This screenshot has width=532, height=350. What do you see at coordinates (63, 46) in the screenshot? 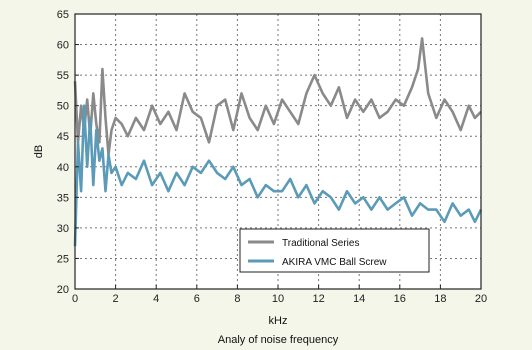
I see `y-tick-label: 60` at bounding box center [63, 46].